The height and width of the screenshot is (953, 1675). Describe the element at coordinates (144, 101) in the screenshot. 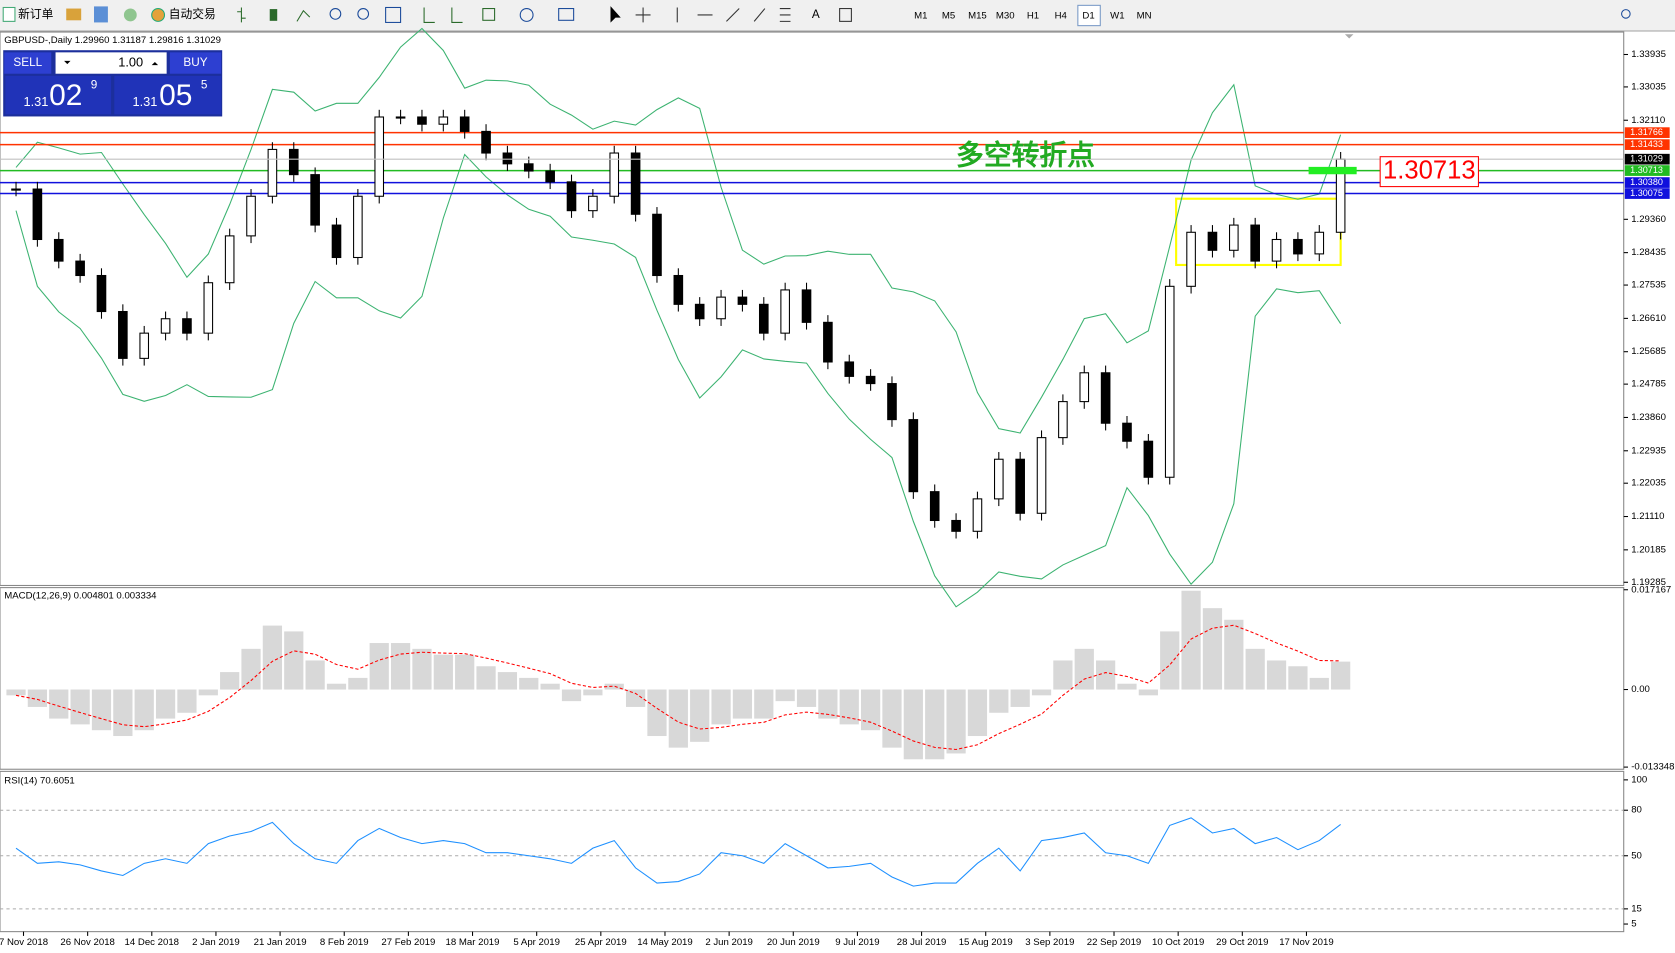

I see `buy-big-figure: 1.31` at that location.